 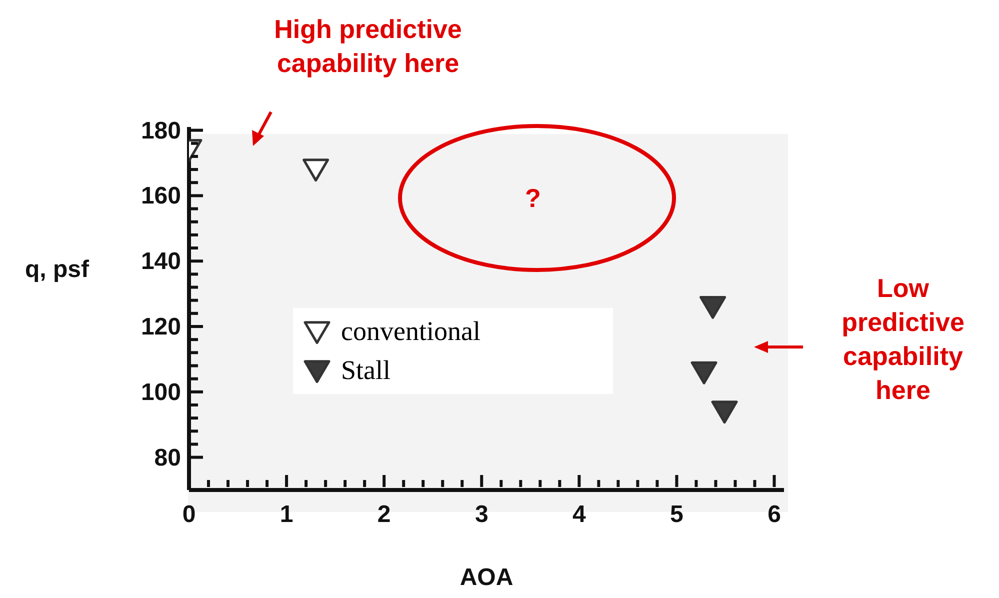 I want to click on x-tick-label: 6, so click(x=774, y=514).